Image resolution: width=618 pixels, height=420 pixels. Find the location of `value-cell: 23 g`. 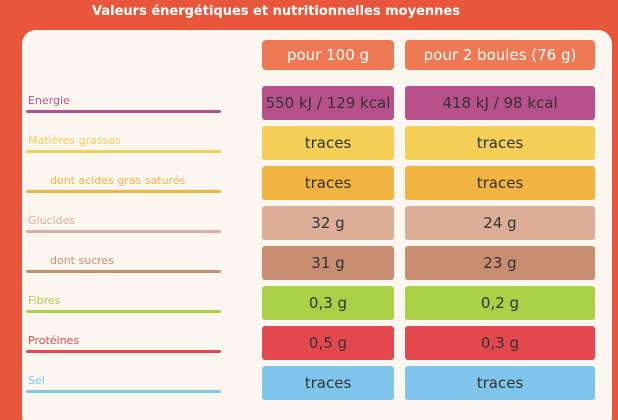

value-cell: 23 g is located at coordinates (500, 263).